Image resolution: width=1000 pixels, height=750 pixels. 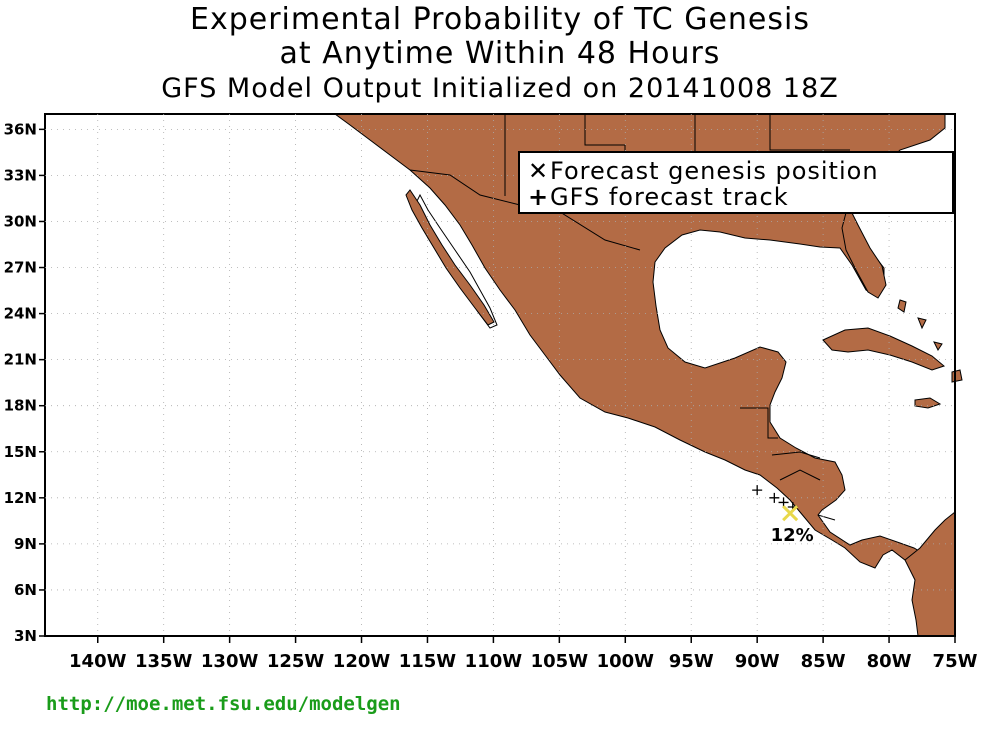 I want to click on lon-label: 75W, so click(x=955, y=661).